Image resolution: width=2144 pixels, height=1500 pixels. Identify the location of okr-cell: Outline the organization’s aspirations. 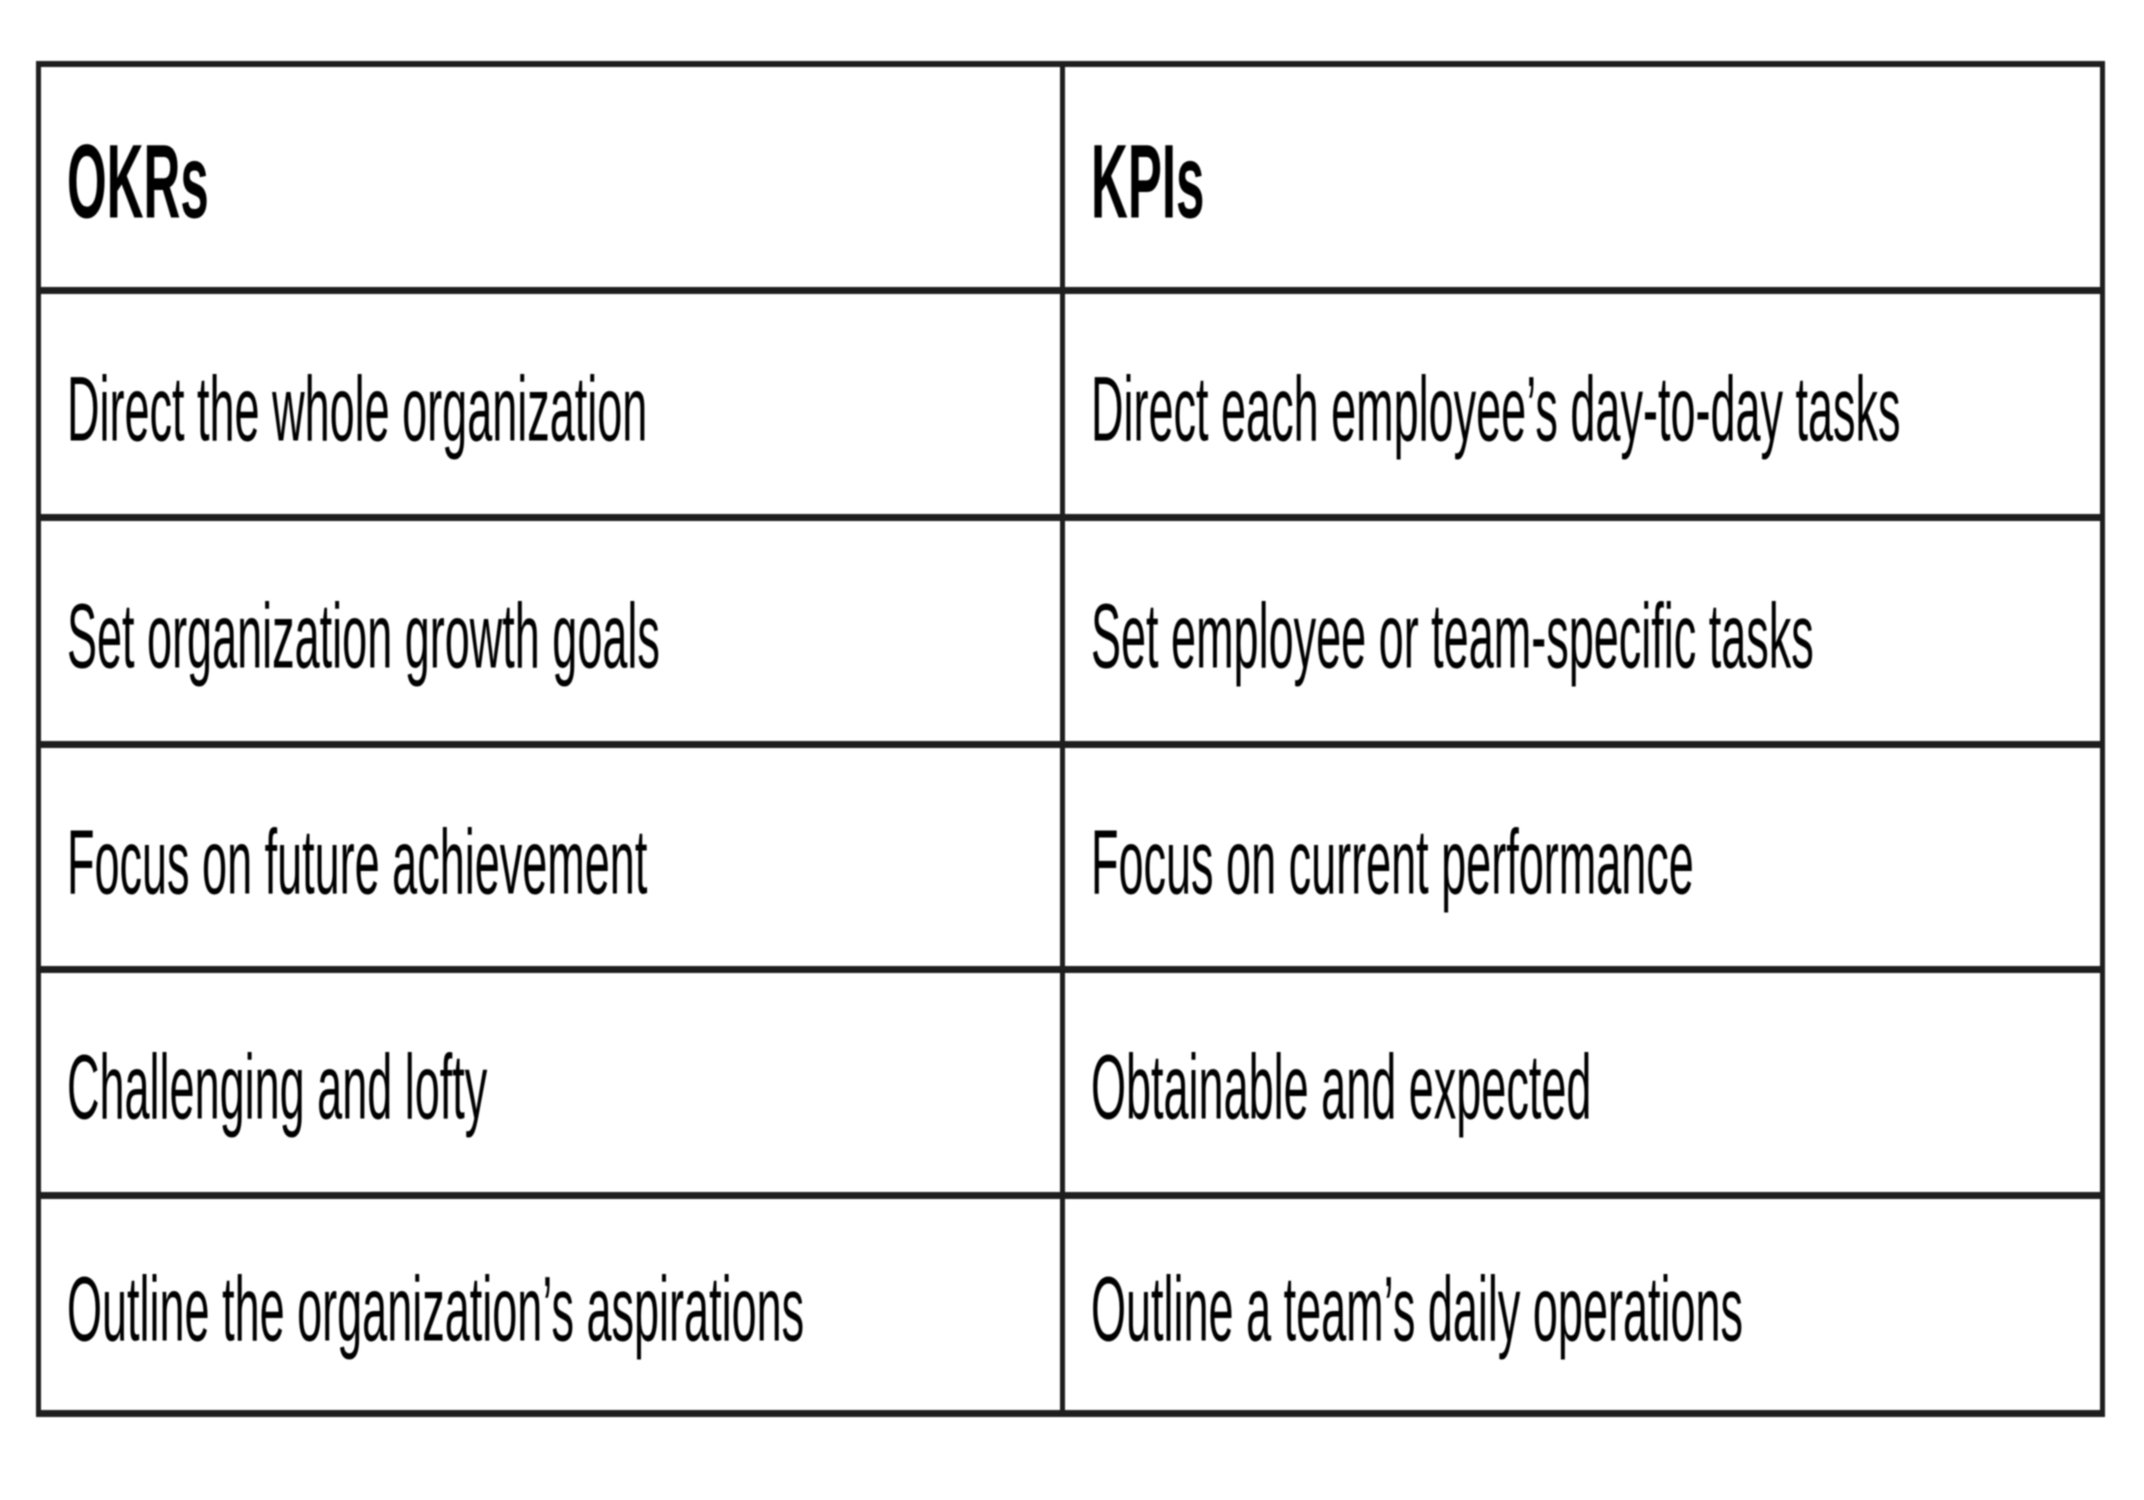
(553, 1304).